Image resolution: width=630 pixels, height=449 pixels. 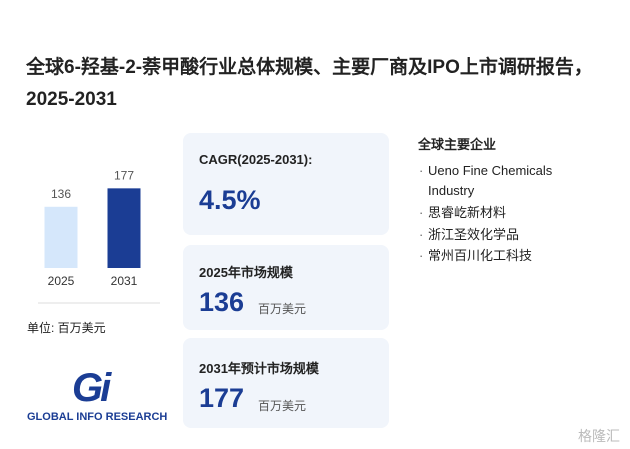 I want to click on card: 2025年市场规模 136 百万美元, so click(x=286, y=287).